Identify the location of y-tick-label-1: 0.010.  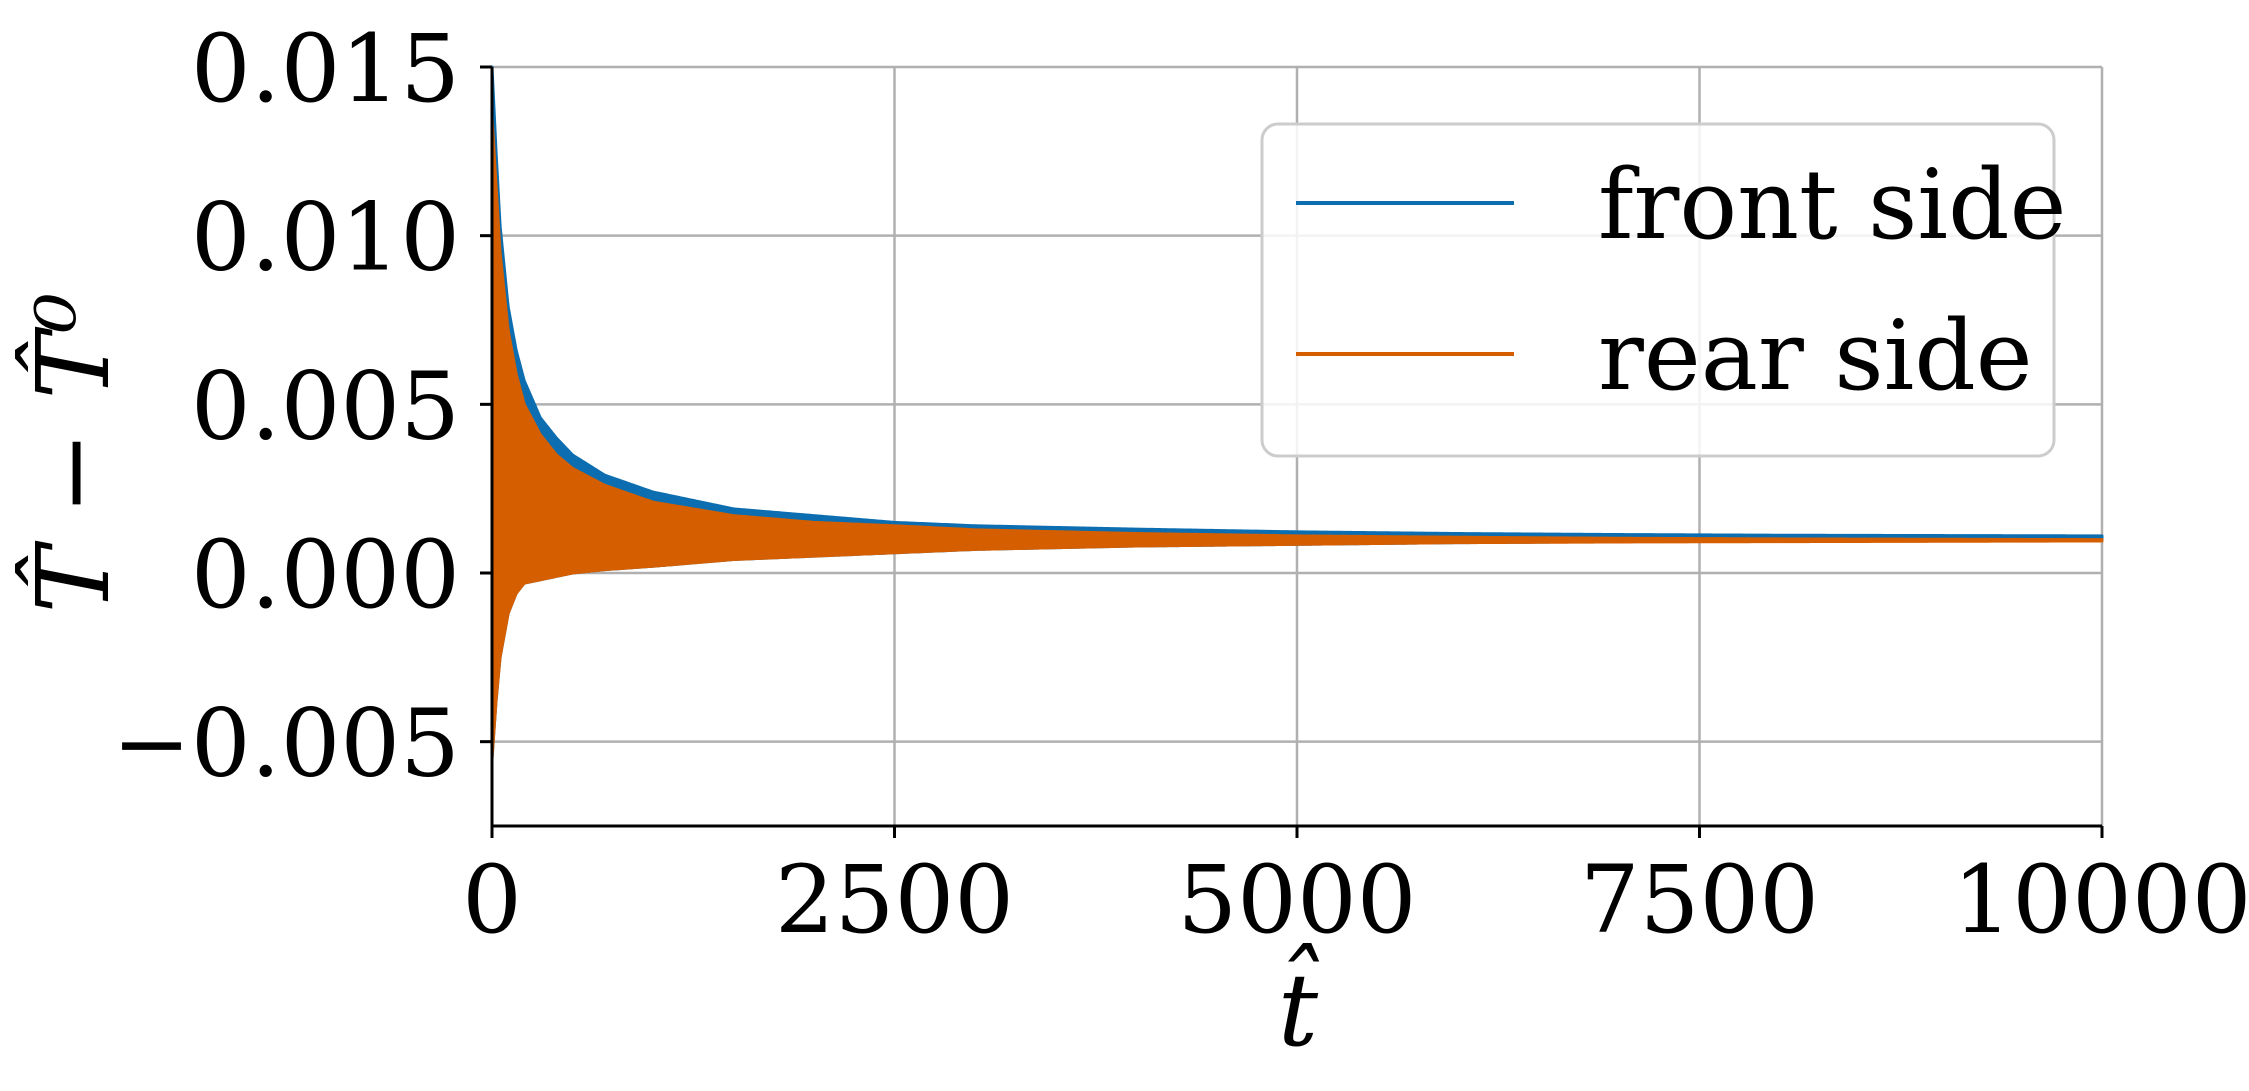
(325, 238).